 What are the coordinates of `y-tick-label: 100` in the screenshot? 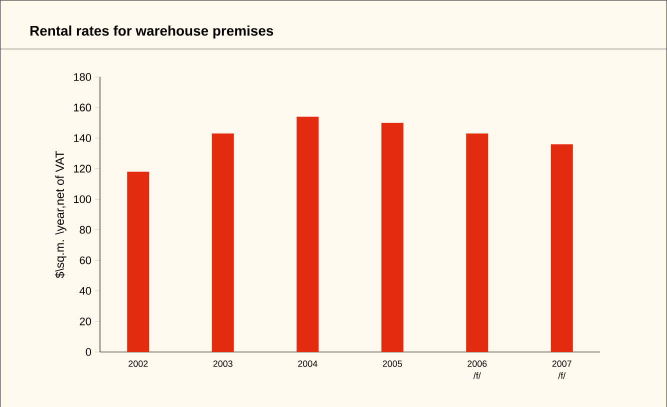 It's located at (83, 199).